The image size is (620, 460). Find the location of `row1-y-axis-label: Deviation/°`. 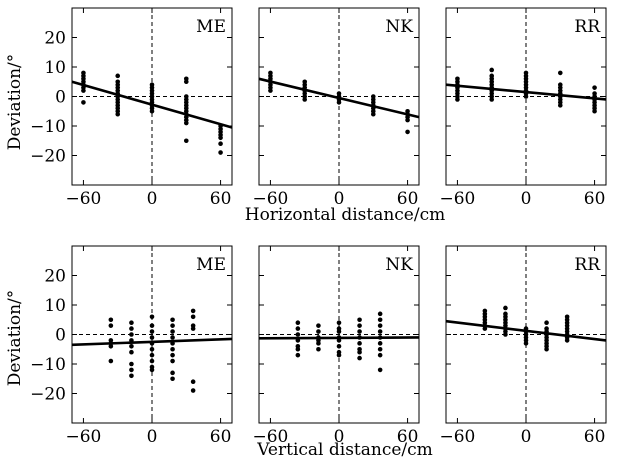

row1-y-axis-label: Deviation/° is located at coordinates (15, 102).